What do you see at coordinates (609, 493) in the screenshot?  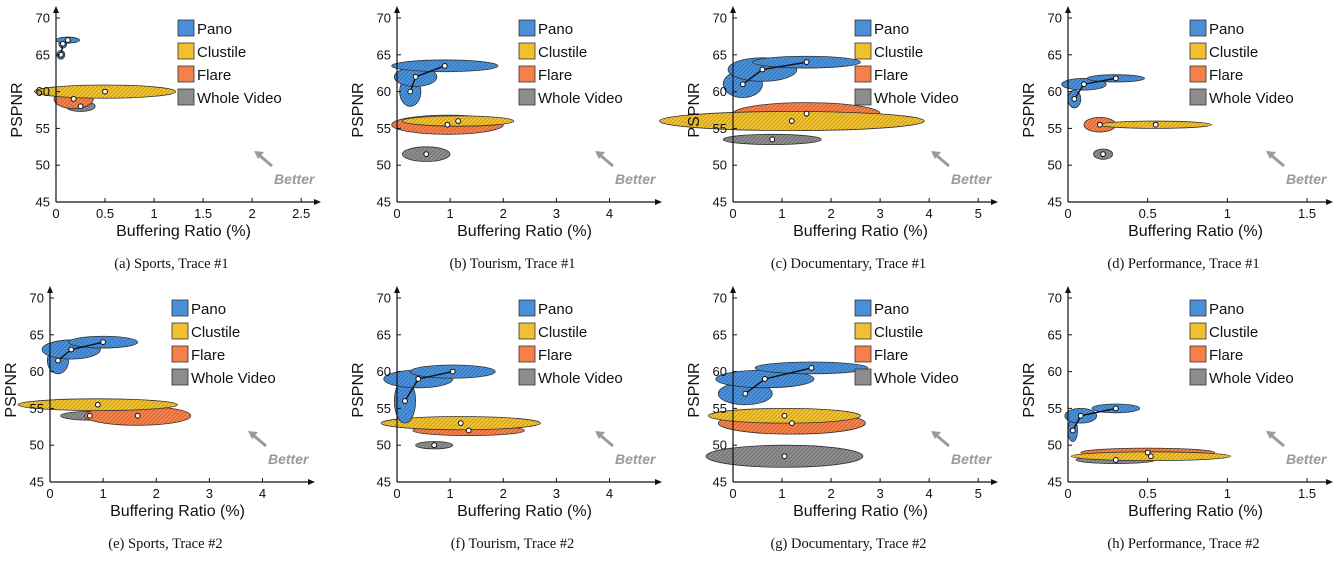 I see `x-tick-label: 4` at bounding box center [609, 493].